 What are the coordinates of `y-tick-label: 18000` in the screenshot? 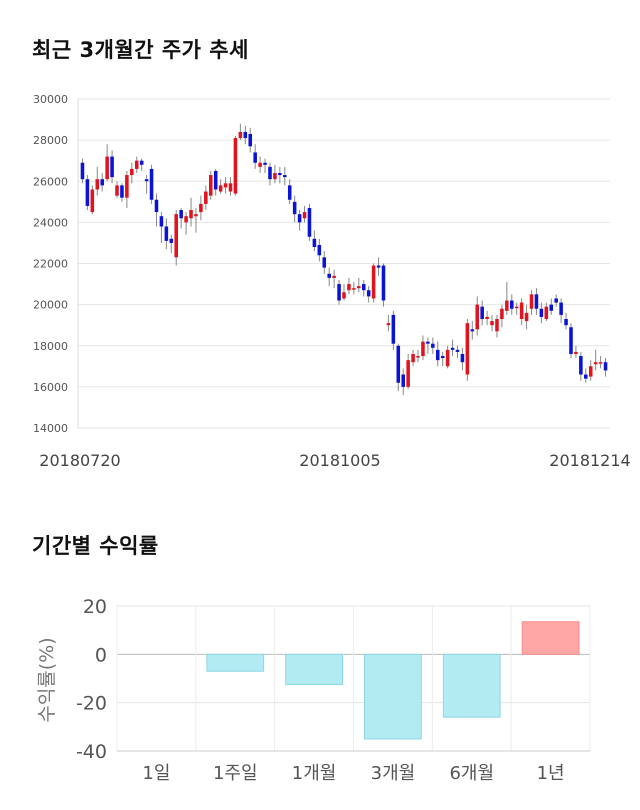 It's located at (50, 346).